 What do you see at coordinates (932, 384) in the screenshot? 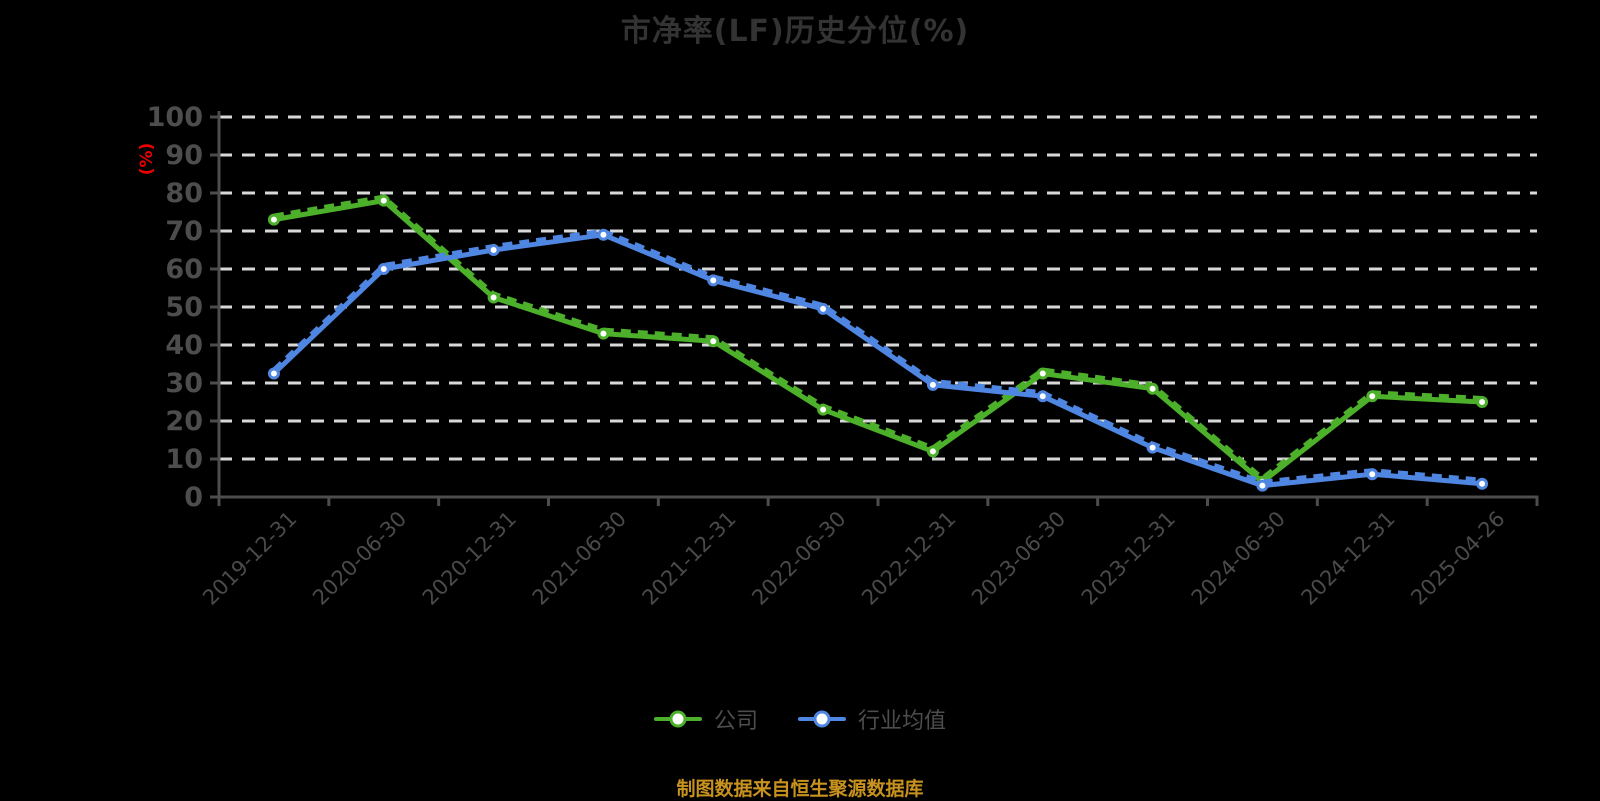
I see `data-point-行业均值-2022-12-31` at bounding box center [932, 384].